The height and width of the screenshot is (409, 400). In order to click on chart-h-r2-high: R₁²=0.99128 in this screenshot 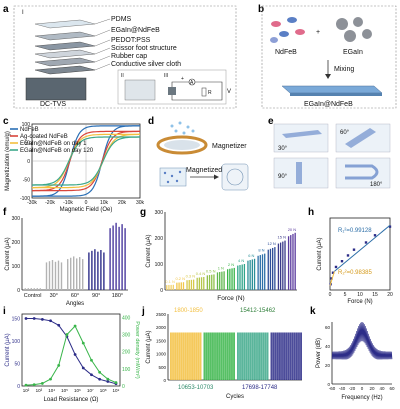, I will do `click(355, 231)`.